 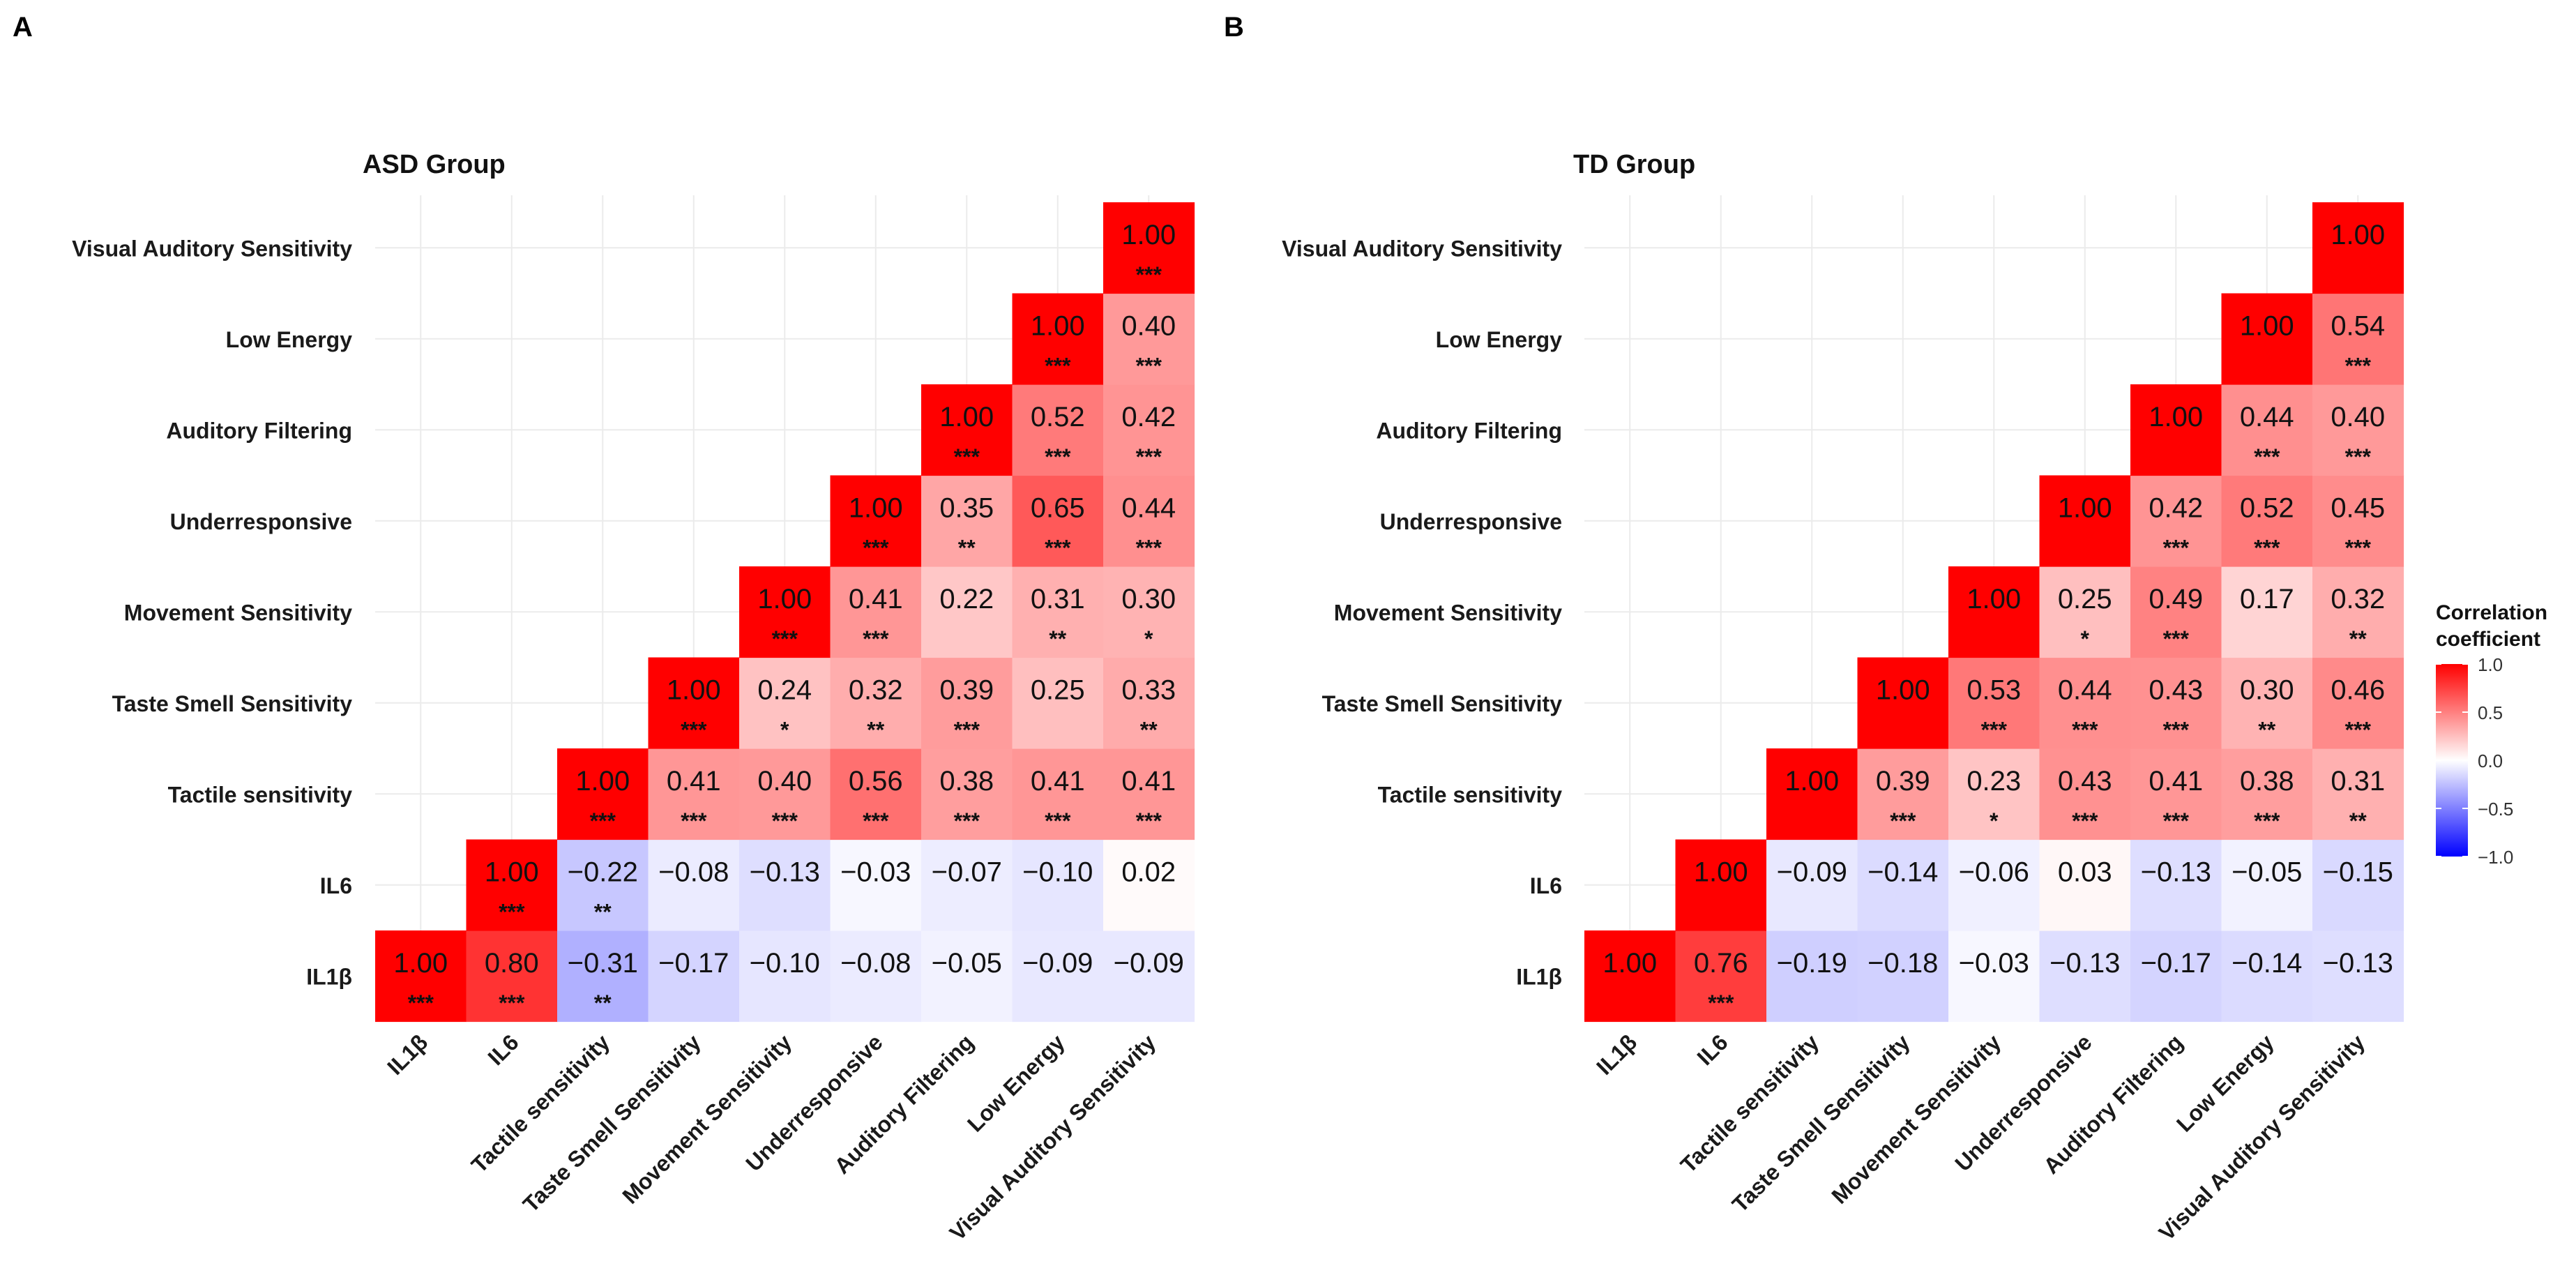 I want to click on asd-cell-value: 0.25, so click(x=1058, y=690).